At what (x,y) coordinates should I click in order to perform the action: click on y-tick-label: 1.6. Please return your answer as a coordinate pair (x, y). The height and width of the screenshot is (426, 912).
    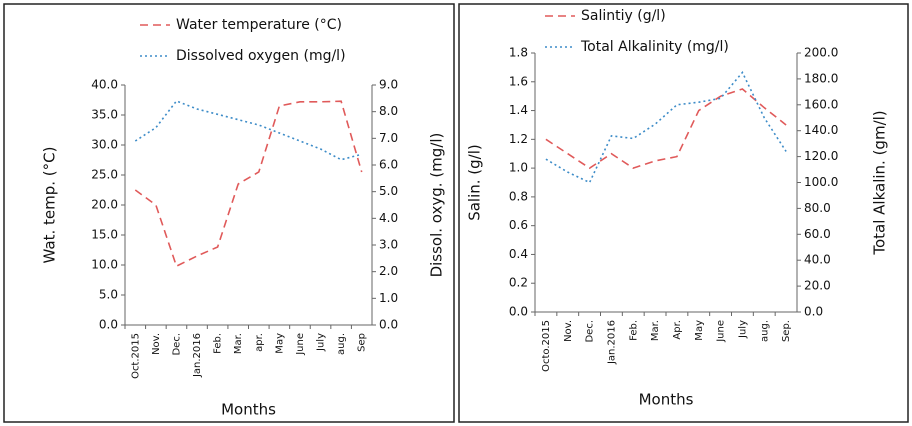
    Looking at the image, I should click on (518, 81).